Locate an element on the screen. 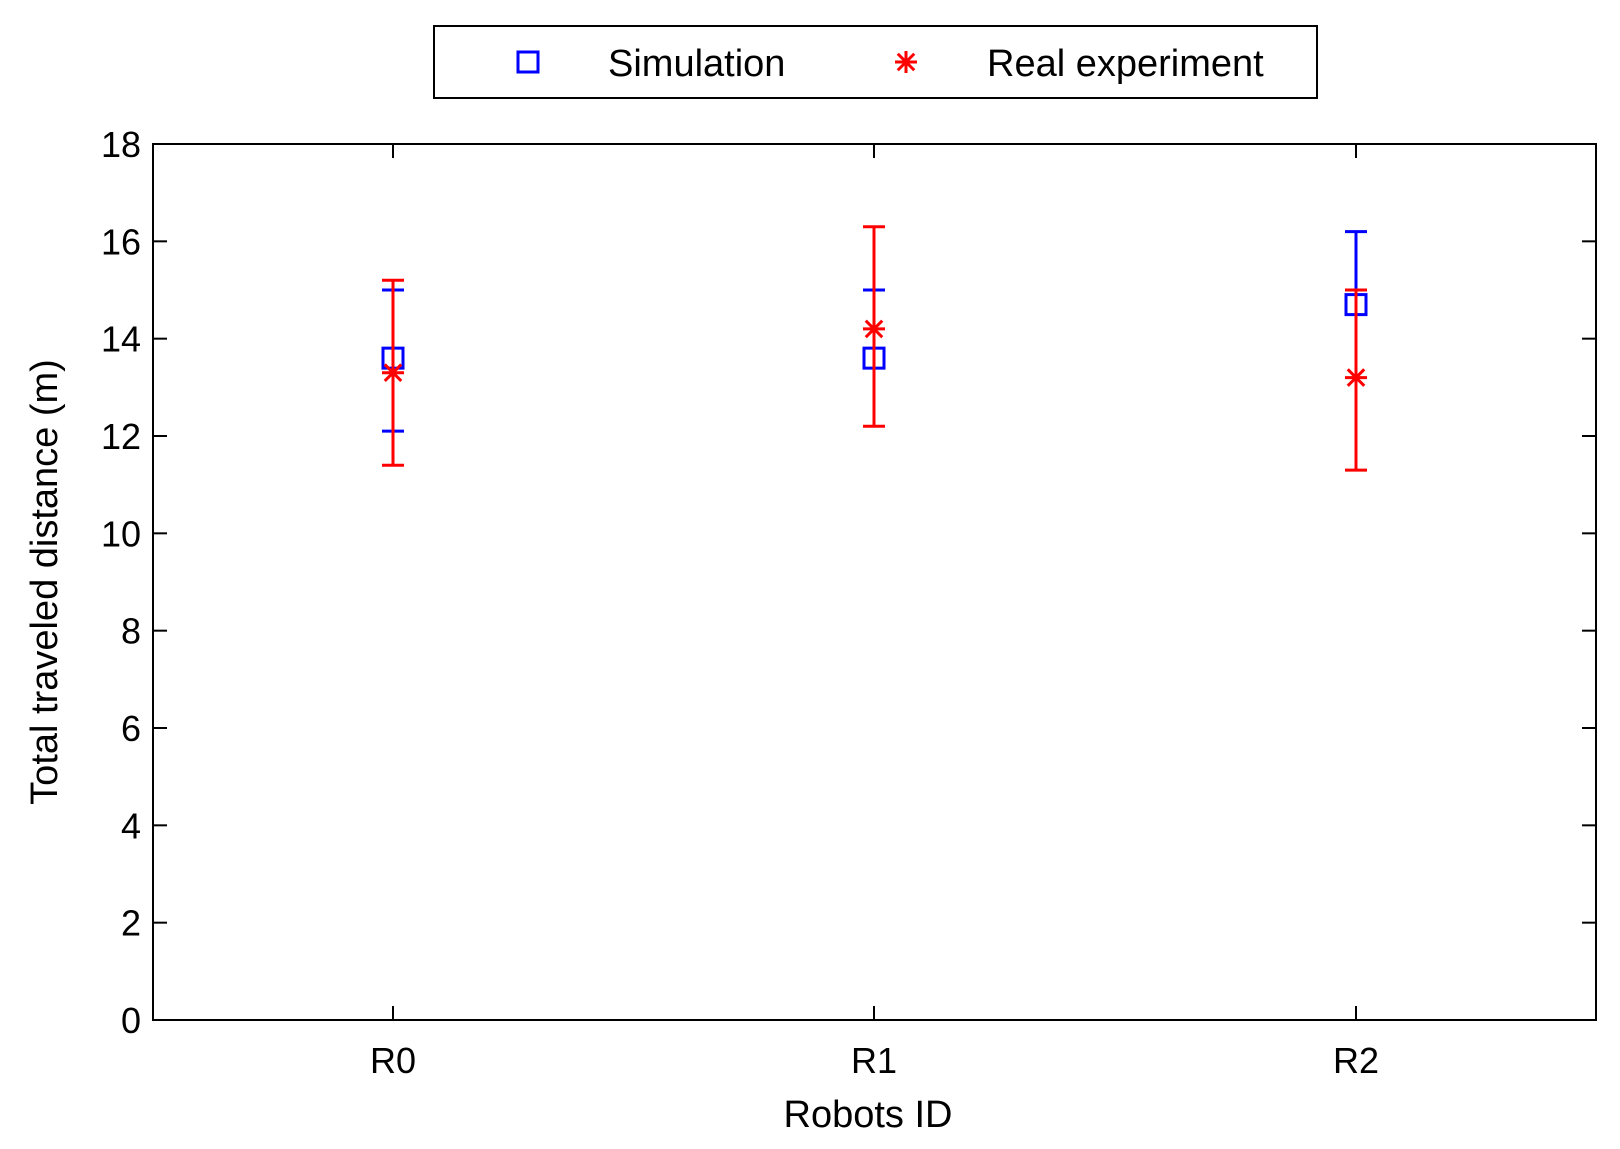  y-tick-label: 16 is located at coordinates (121, 241).